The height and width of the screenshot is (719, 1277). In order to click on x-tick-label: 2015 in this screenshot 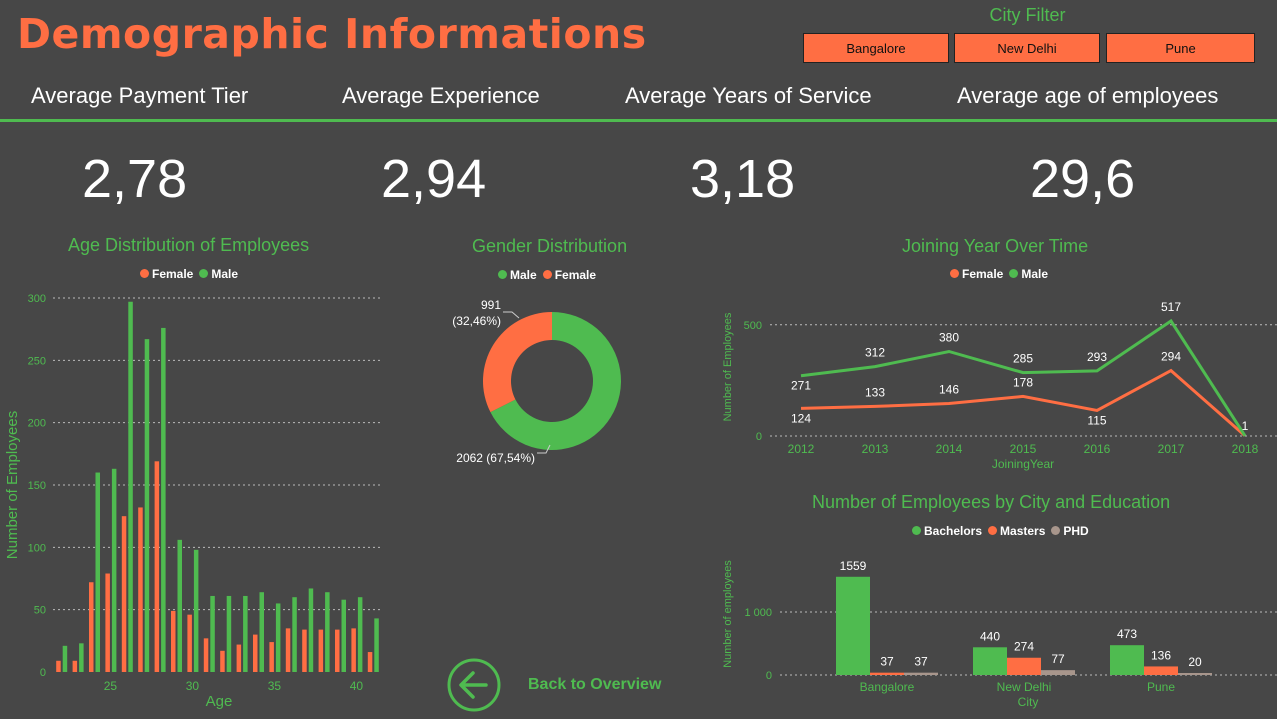, I will do `click(1023, 449)`.